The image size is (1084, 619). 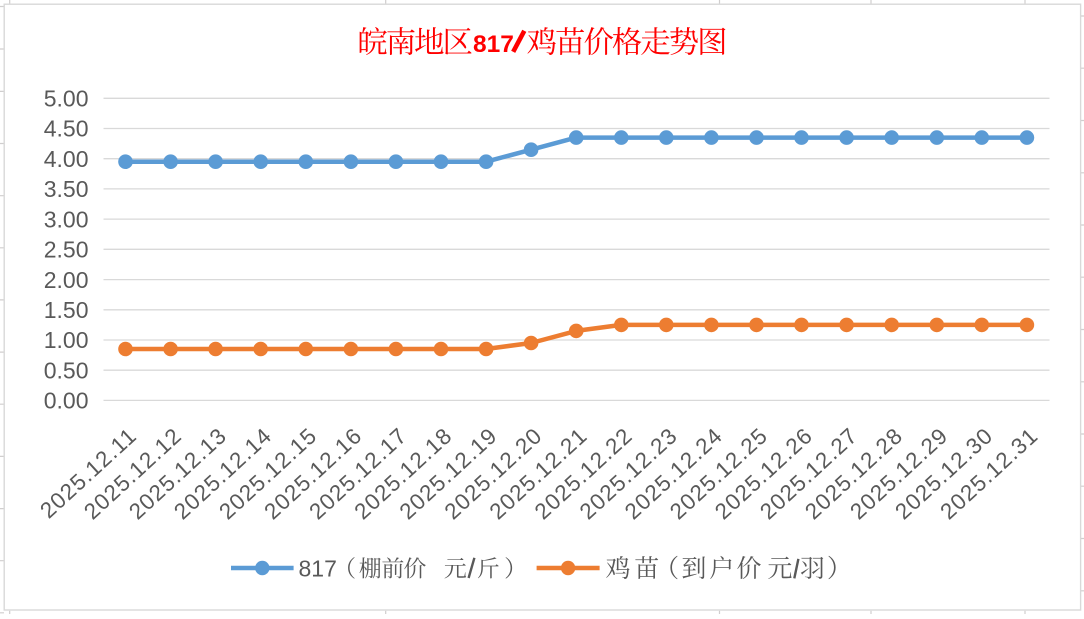 I want to click on svg-text: 2.50, so click(x=66, y=250).